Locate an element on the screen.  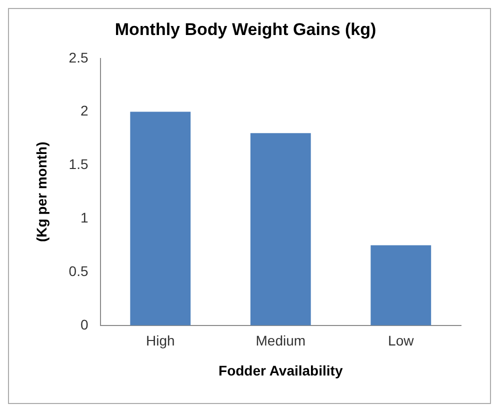
y-tick-label: 1.5 is located at coordinates (78, 164).